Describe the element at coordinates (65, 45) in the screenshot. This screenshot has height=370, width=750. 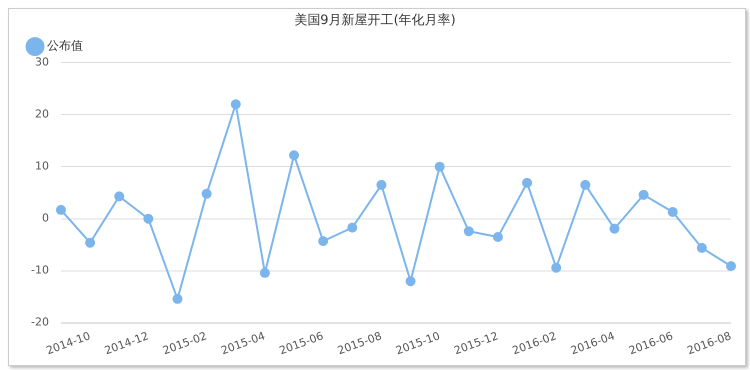
I see `legend-label: 公布值` at that location.